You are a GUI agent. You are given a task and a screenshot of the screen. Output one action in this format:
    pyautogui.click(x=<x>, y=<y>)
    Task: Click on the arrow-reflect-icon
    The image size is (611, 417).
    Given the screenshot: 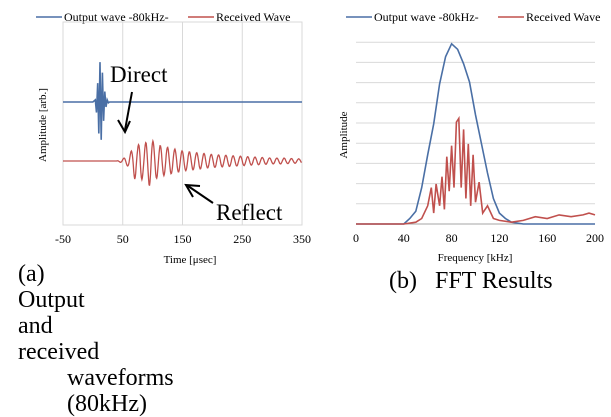 What is the action you would take?
    pyautogui.click(x=199, y=193)
    